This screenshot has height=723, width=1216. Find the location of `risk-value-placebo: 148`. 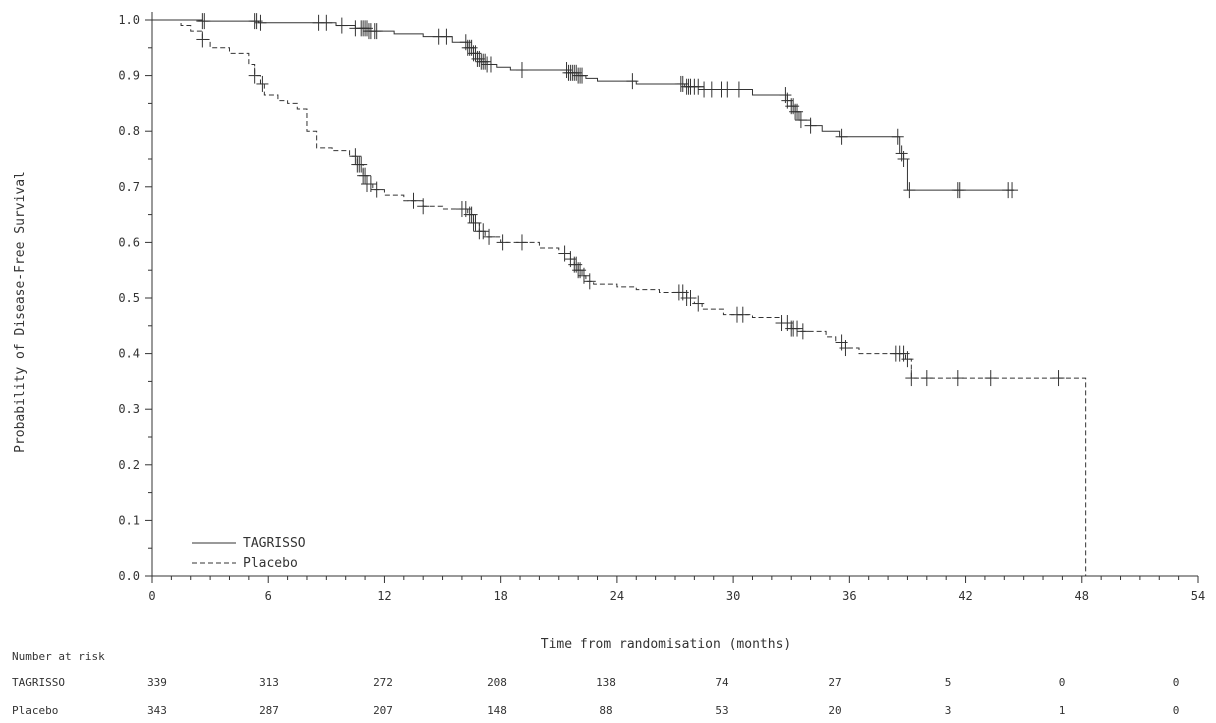

risk-value-placebo: 148 is located at coordinates (497, 710).